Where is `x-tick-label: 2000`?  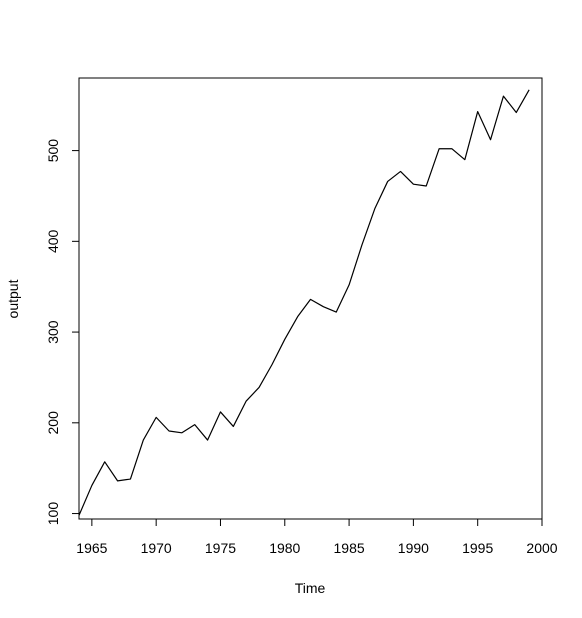 x-tick-label: 2000 is located at coordinates (541, 548).